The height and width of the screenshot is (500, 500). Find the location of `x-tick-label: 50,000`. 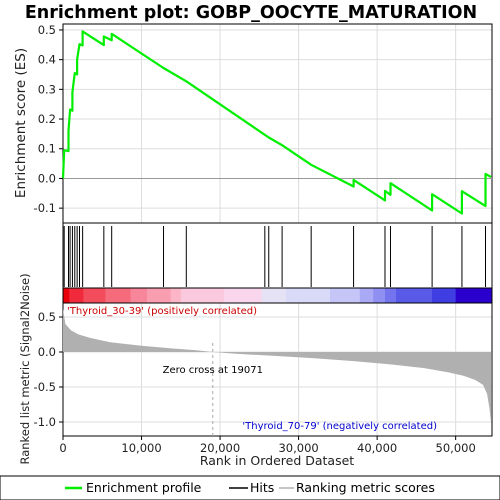

x-tick-label: 50,000 is located at coordinates (456, 448).